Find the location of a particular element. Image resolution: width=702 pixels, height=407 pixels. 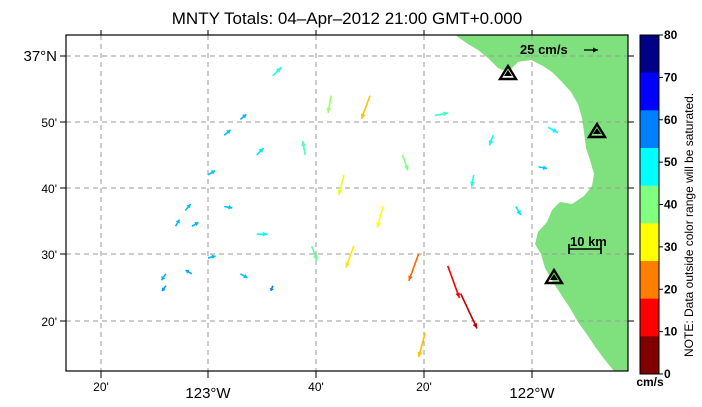

x-axis-ticks: 20' 123°W 40' 20' 122°W is located at coordinates (324, 391).